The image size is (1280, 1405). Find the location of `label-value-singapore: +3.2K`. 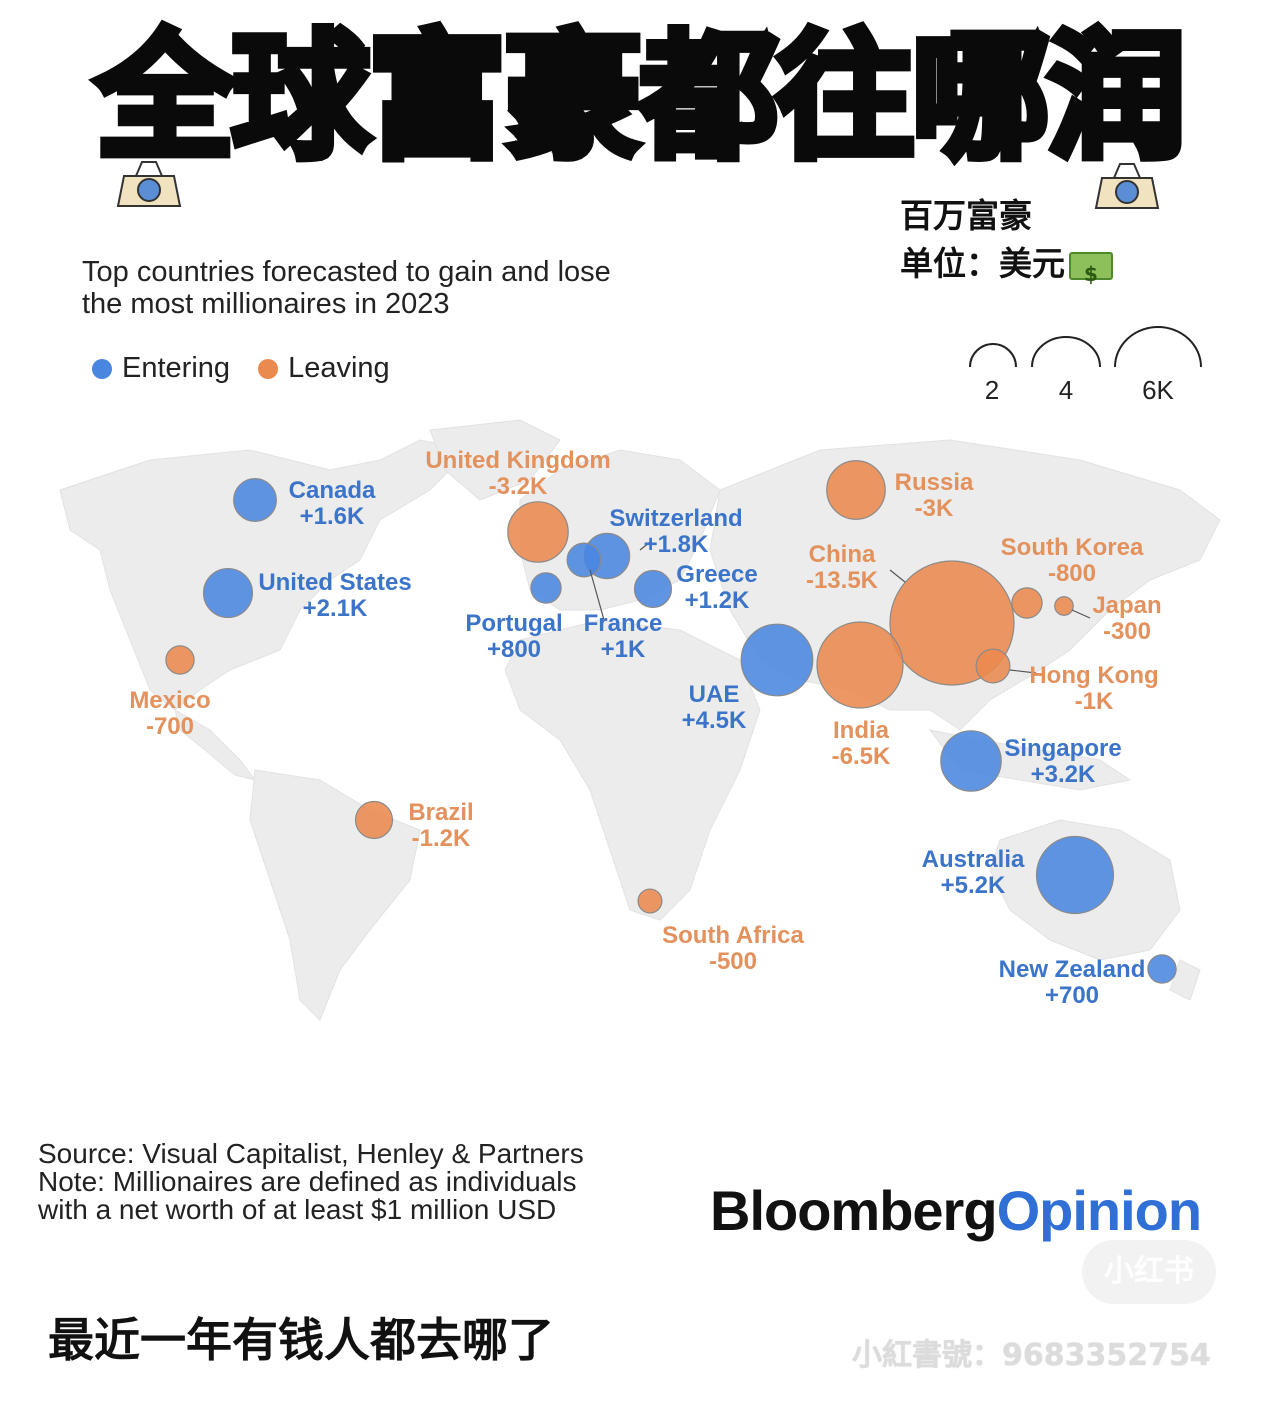

label-value-singapore: +3.2K is located at coordinates (1063, 774).